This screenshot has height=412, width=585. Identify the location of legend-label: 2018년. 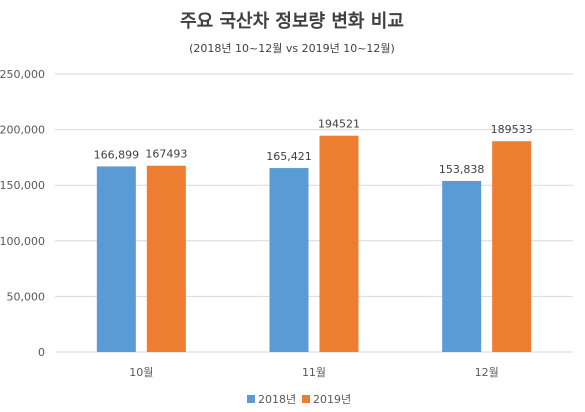
(277, 399).